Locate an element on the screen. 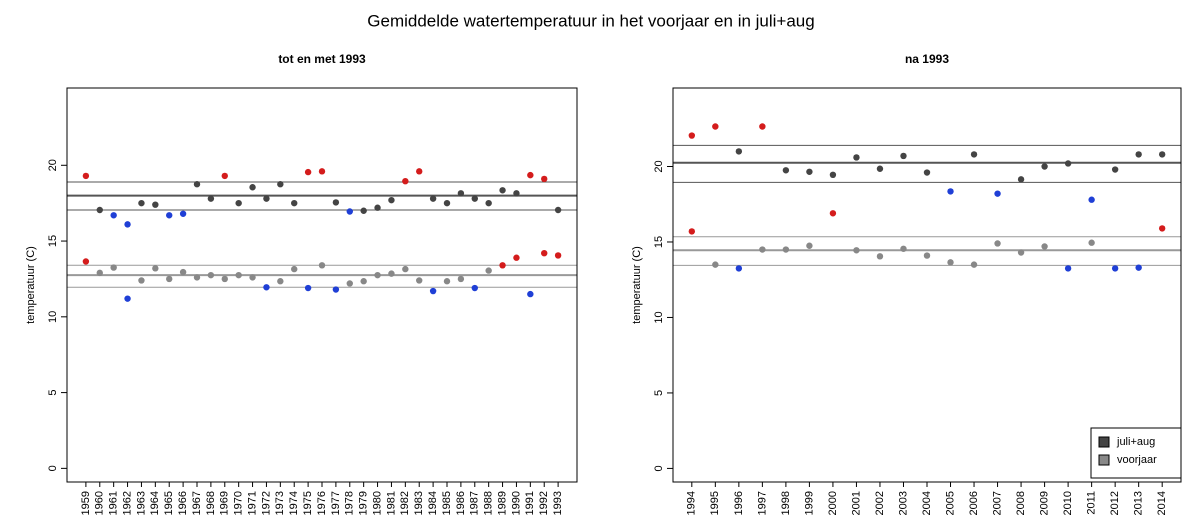 Image resolution: width=1182 pixels, height=526 pixels. x-tick-label: 1963 is located at coordinates (141, 503).